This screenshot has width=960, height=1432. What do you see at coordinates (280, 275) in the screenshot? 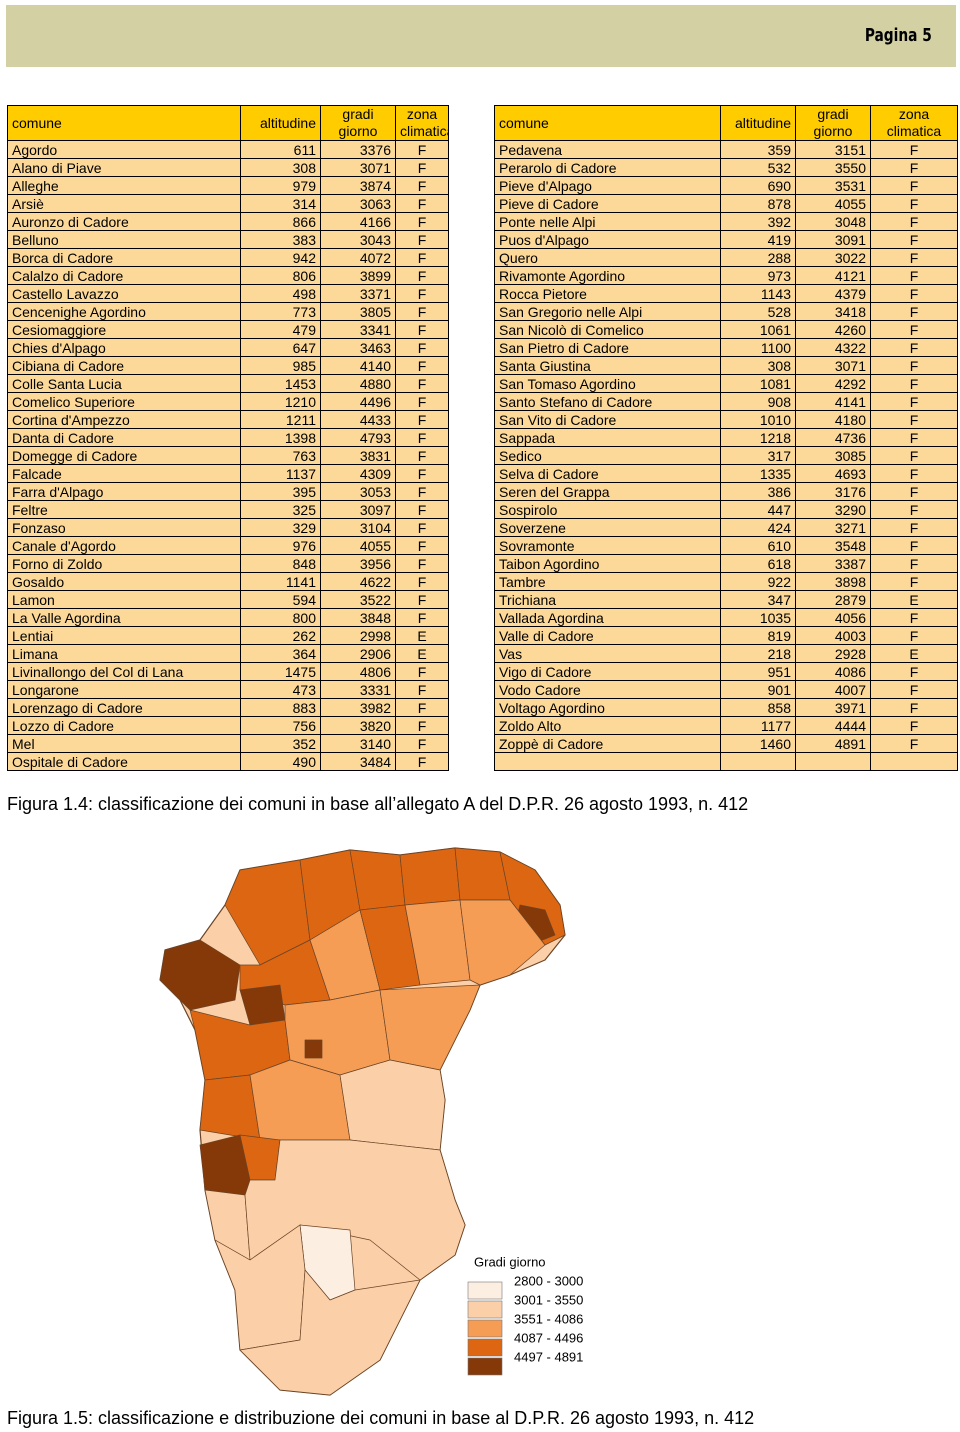
I see `cell: 806` at bounding box center [280, 275].